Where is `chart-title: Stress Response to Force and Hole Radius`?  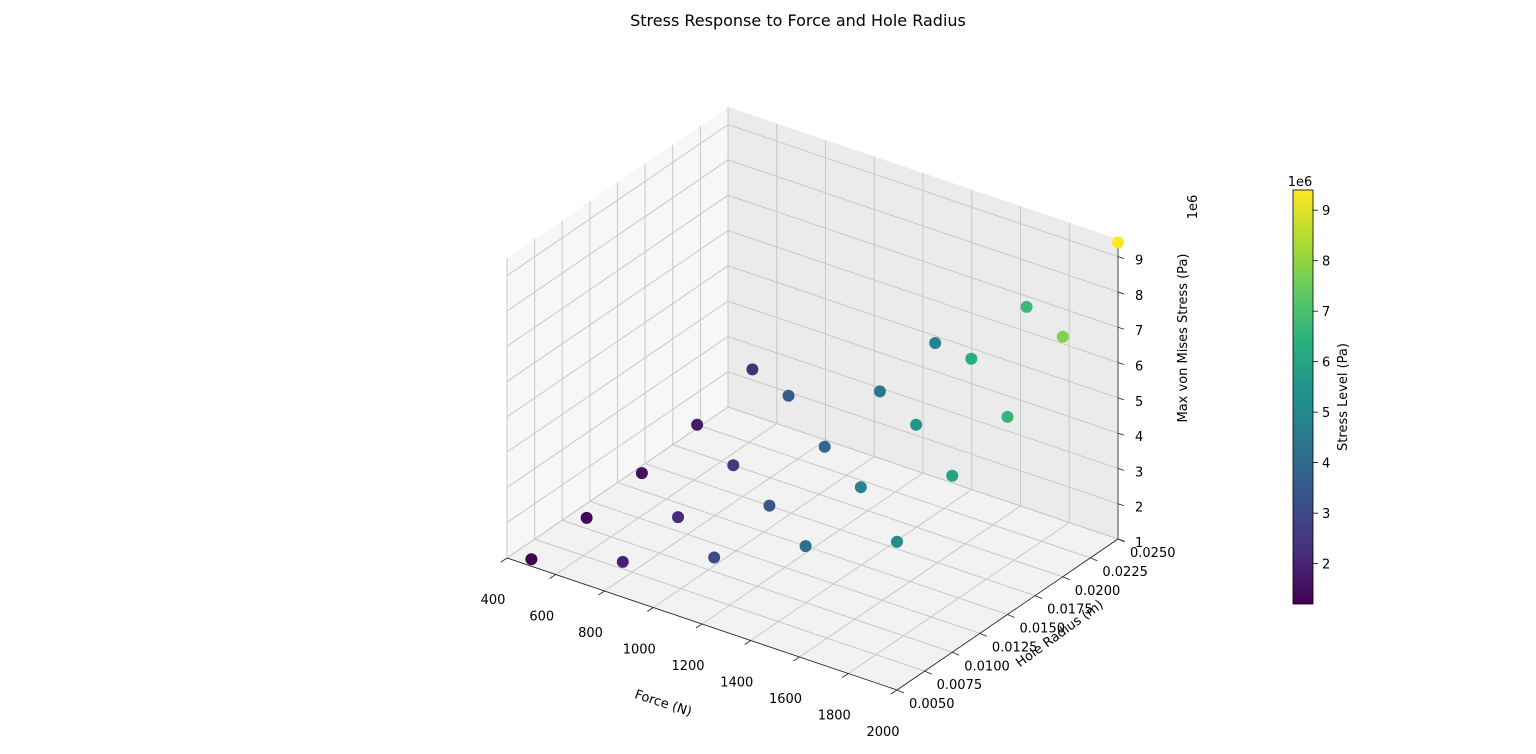
chart-title: Stress Response to Force and Hole Radius is located at coordinates (798, 20).